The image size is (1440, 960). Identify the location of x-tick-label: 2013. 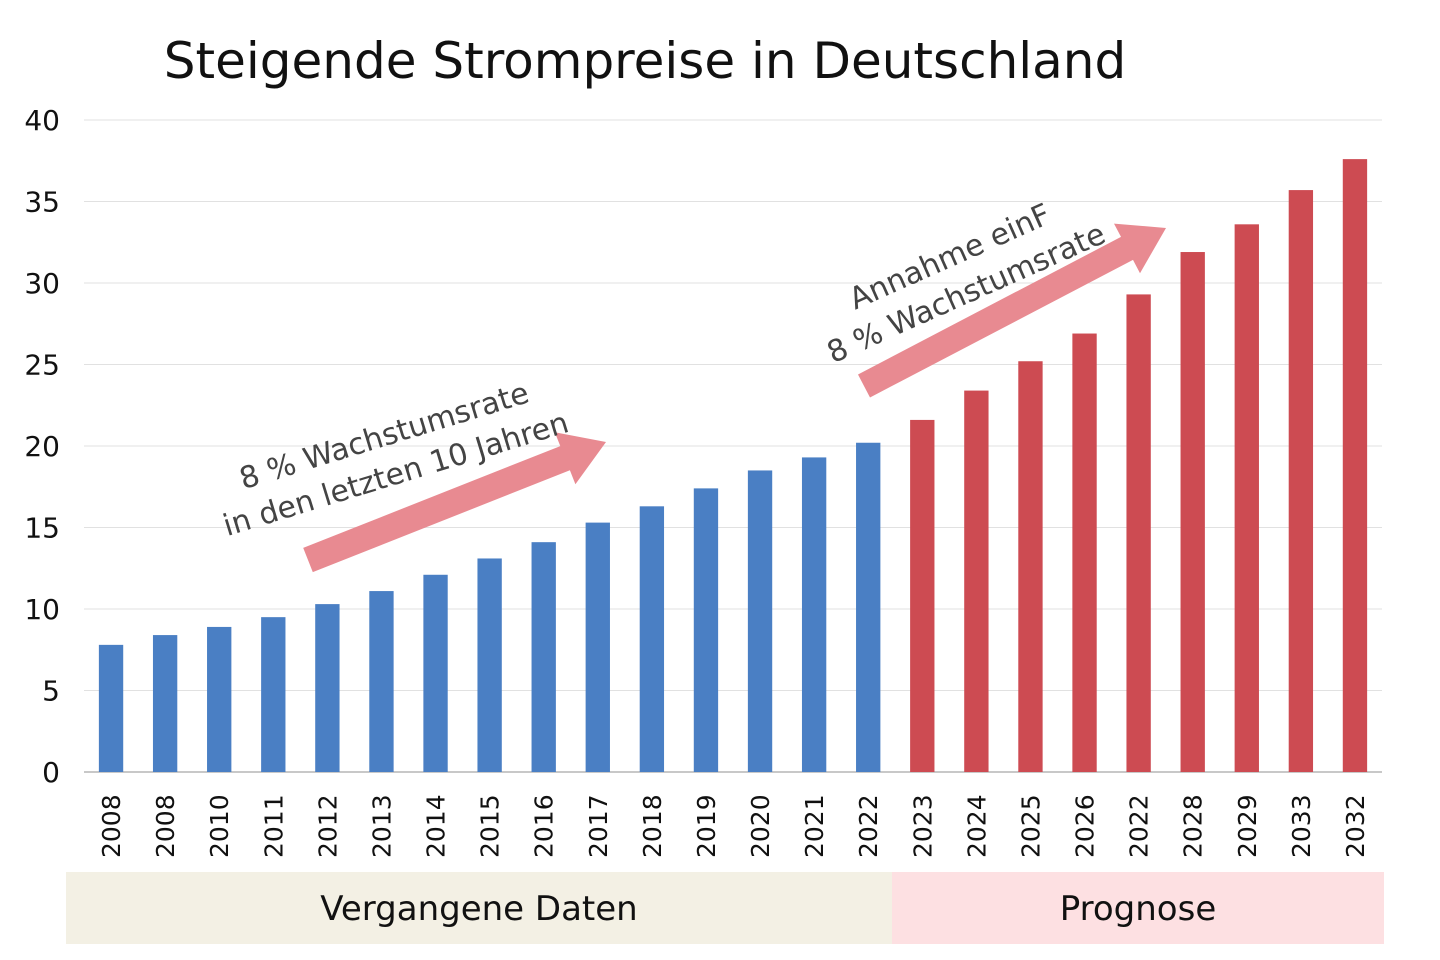
(381, 826).